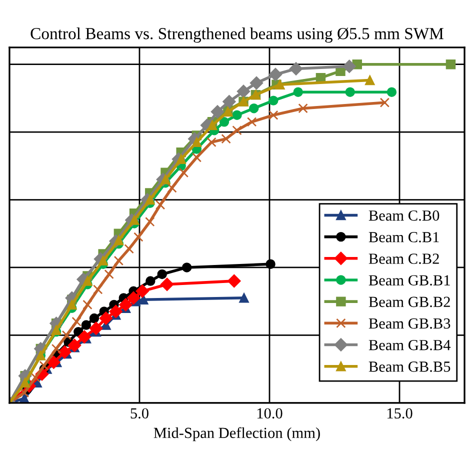 The width and height of the screenshot is (474, 474). What do you see at coordinates (403, 237) in the screenshot?
I see `legend-label: Beam C.B1` at bounding box center [403, 237].